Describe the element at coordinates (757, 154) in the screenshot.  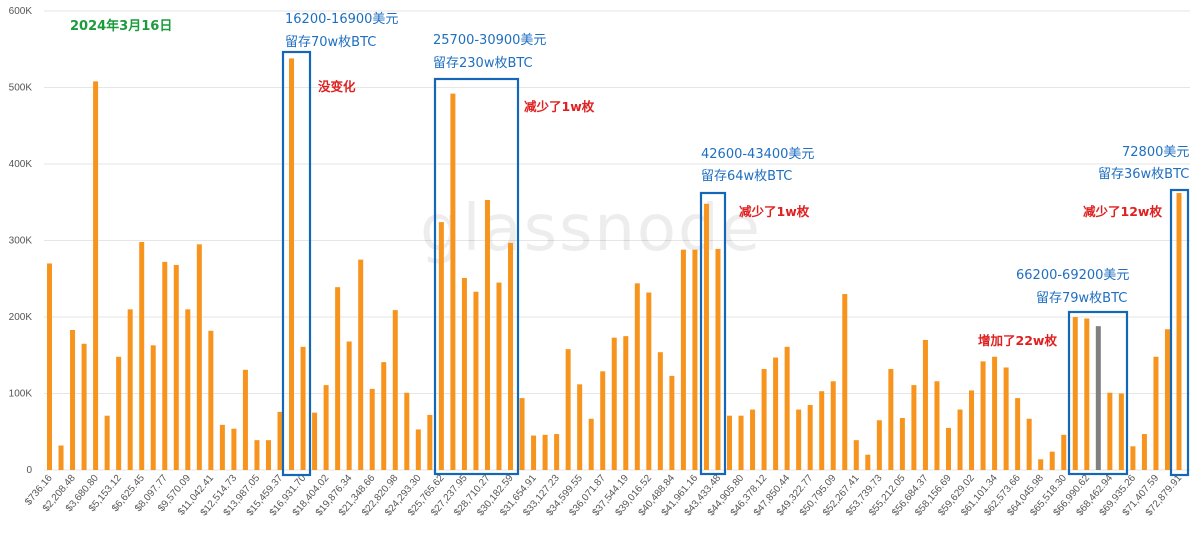
I see `annotation-range-3: 42600-43400美元` at that location.